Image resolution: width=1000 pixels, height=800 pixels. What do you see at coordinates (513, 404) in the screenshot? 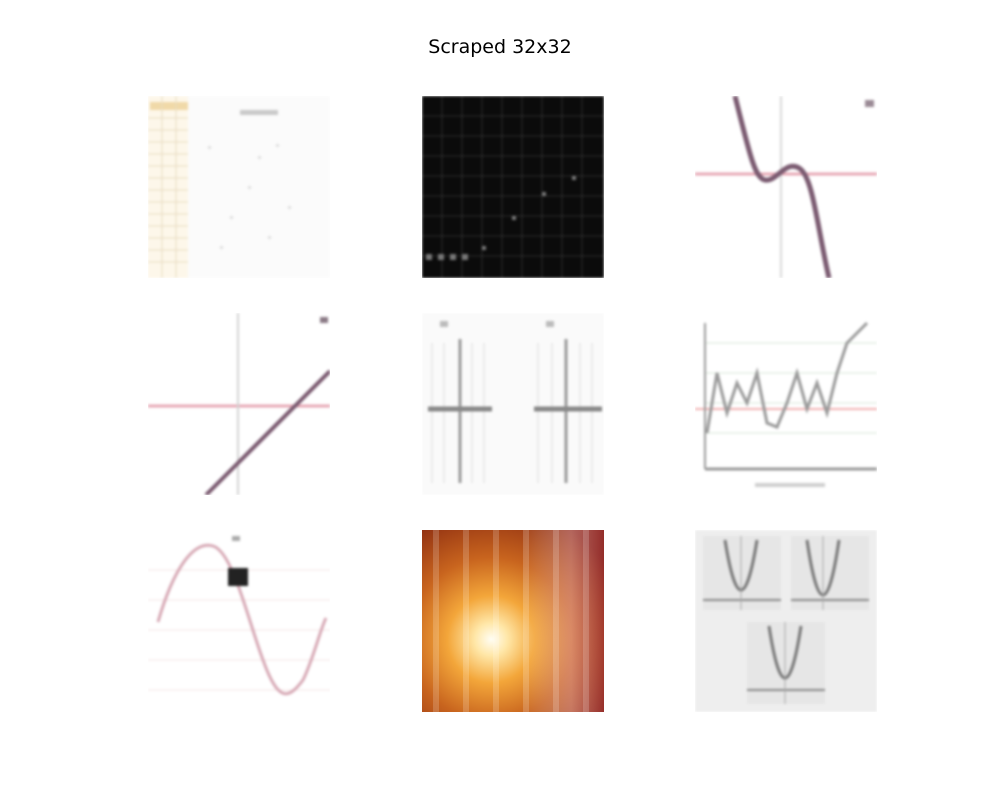
I see `thumbnail-vertical-lines` at bounding box center [513, 404].